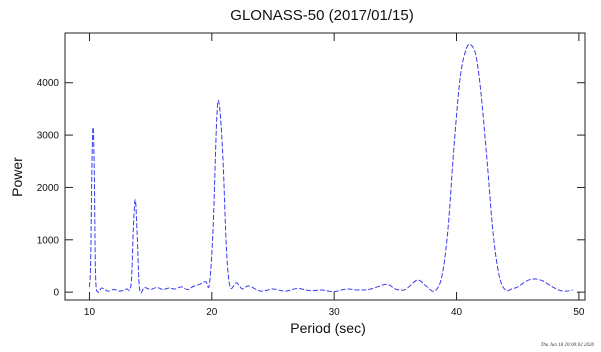  What do you see at coordinates (457, 312) in the screenshot?
I see `x-tick-label: 40` at bounding box center [457, 312].